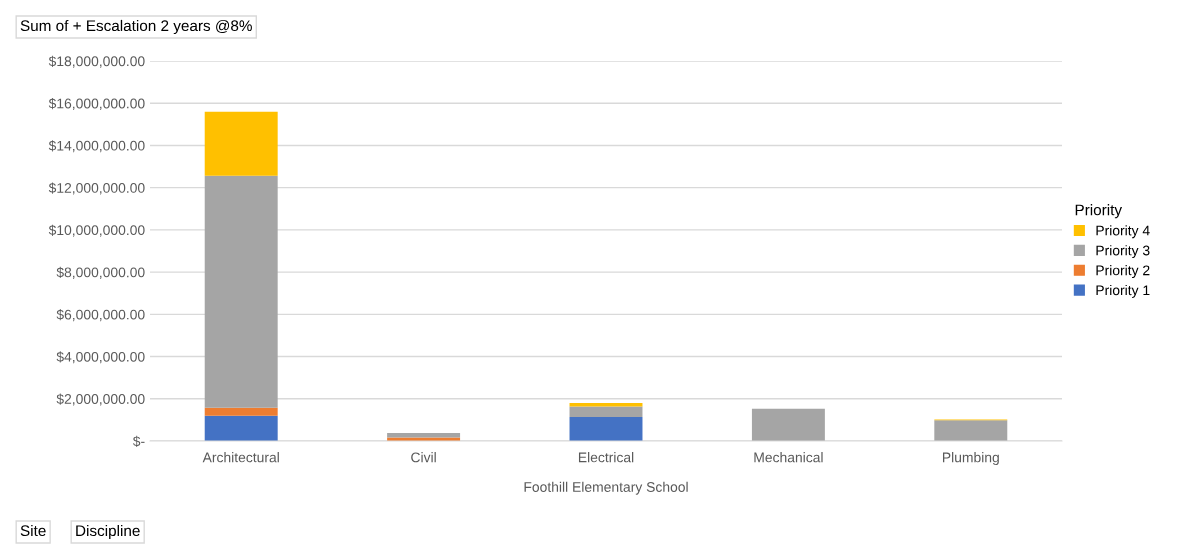  Describe the element at coordinates (138, 441) in the screenshot. I see `y-tick-label: $-` at that location.